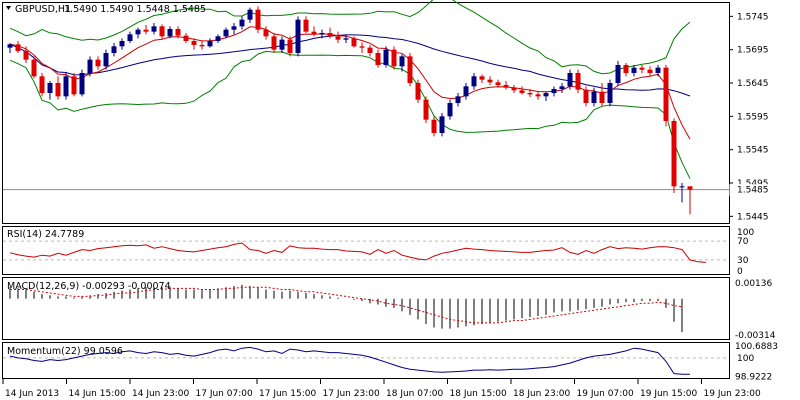  Describe the element at coordinates (135, 9) in the screenshot. I see `ohlc-readout: 1.5490 1.5490 1.5448 1.5485` at that location.